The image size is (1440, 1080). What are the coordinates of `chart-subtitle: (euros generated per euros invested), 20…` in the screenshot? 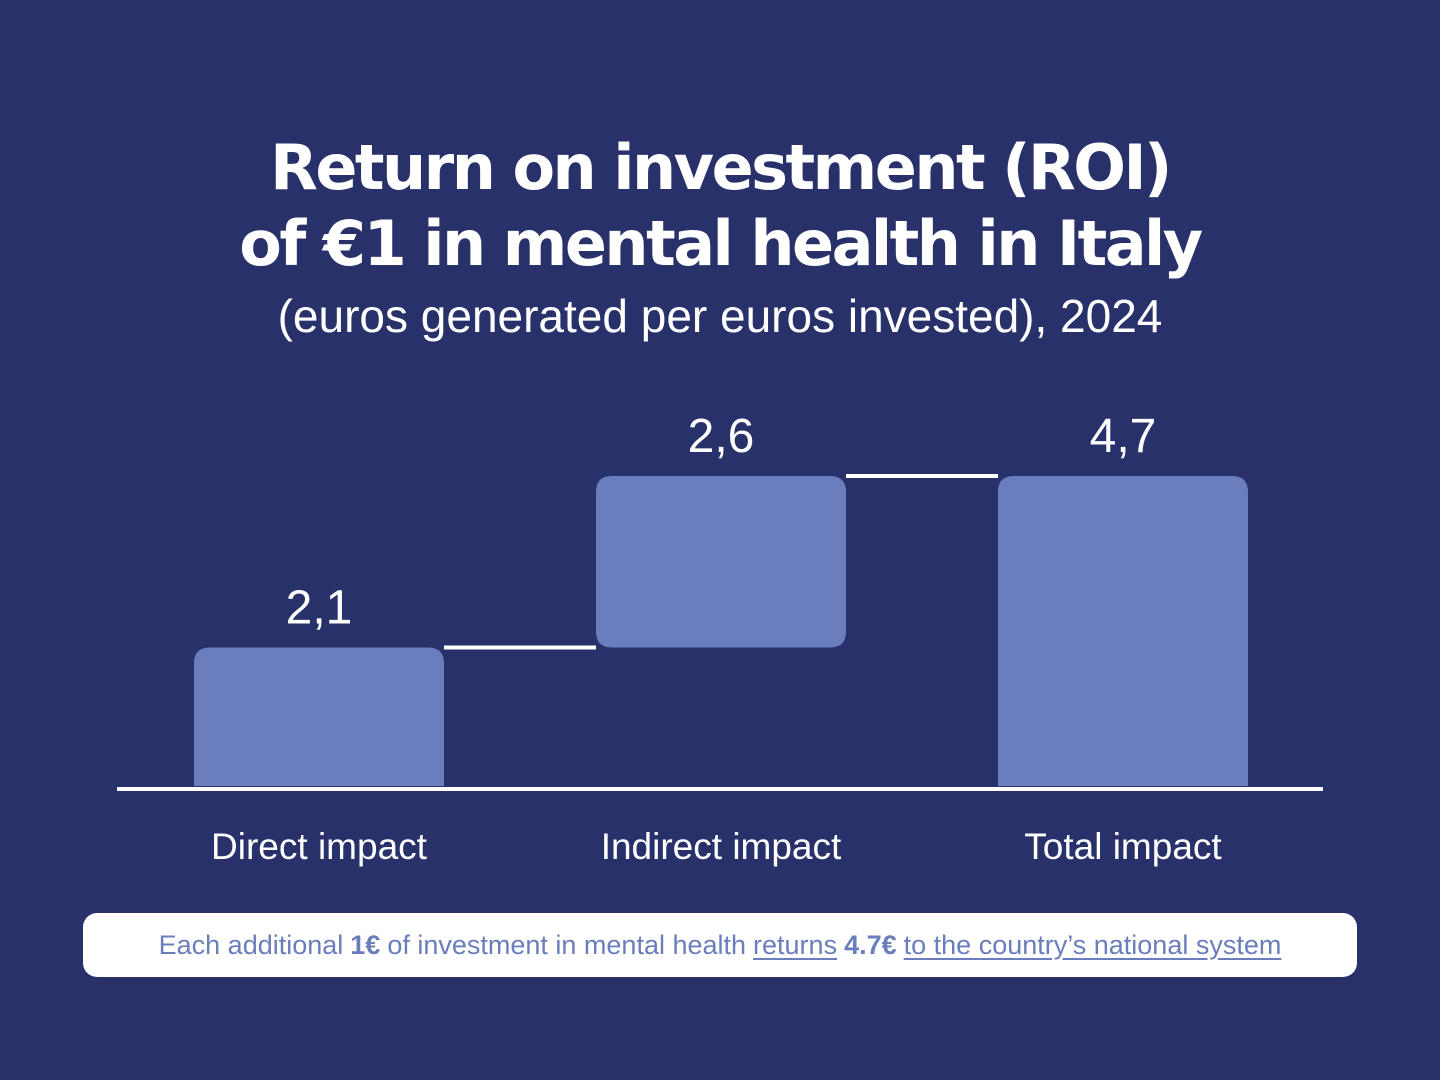 It's located at (720, 316).